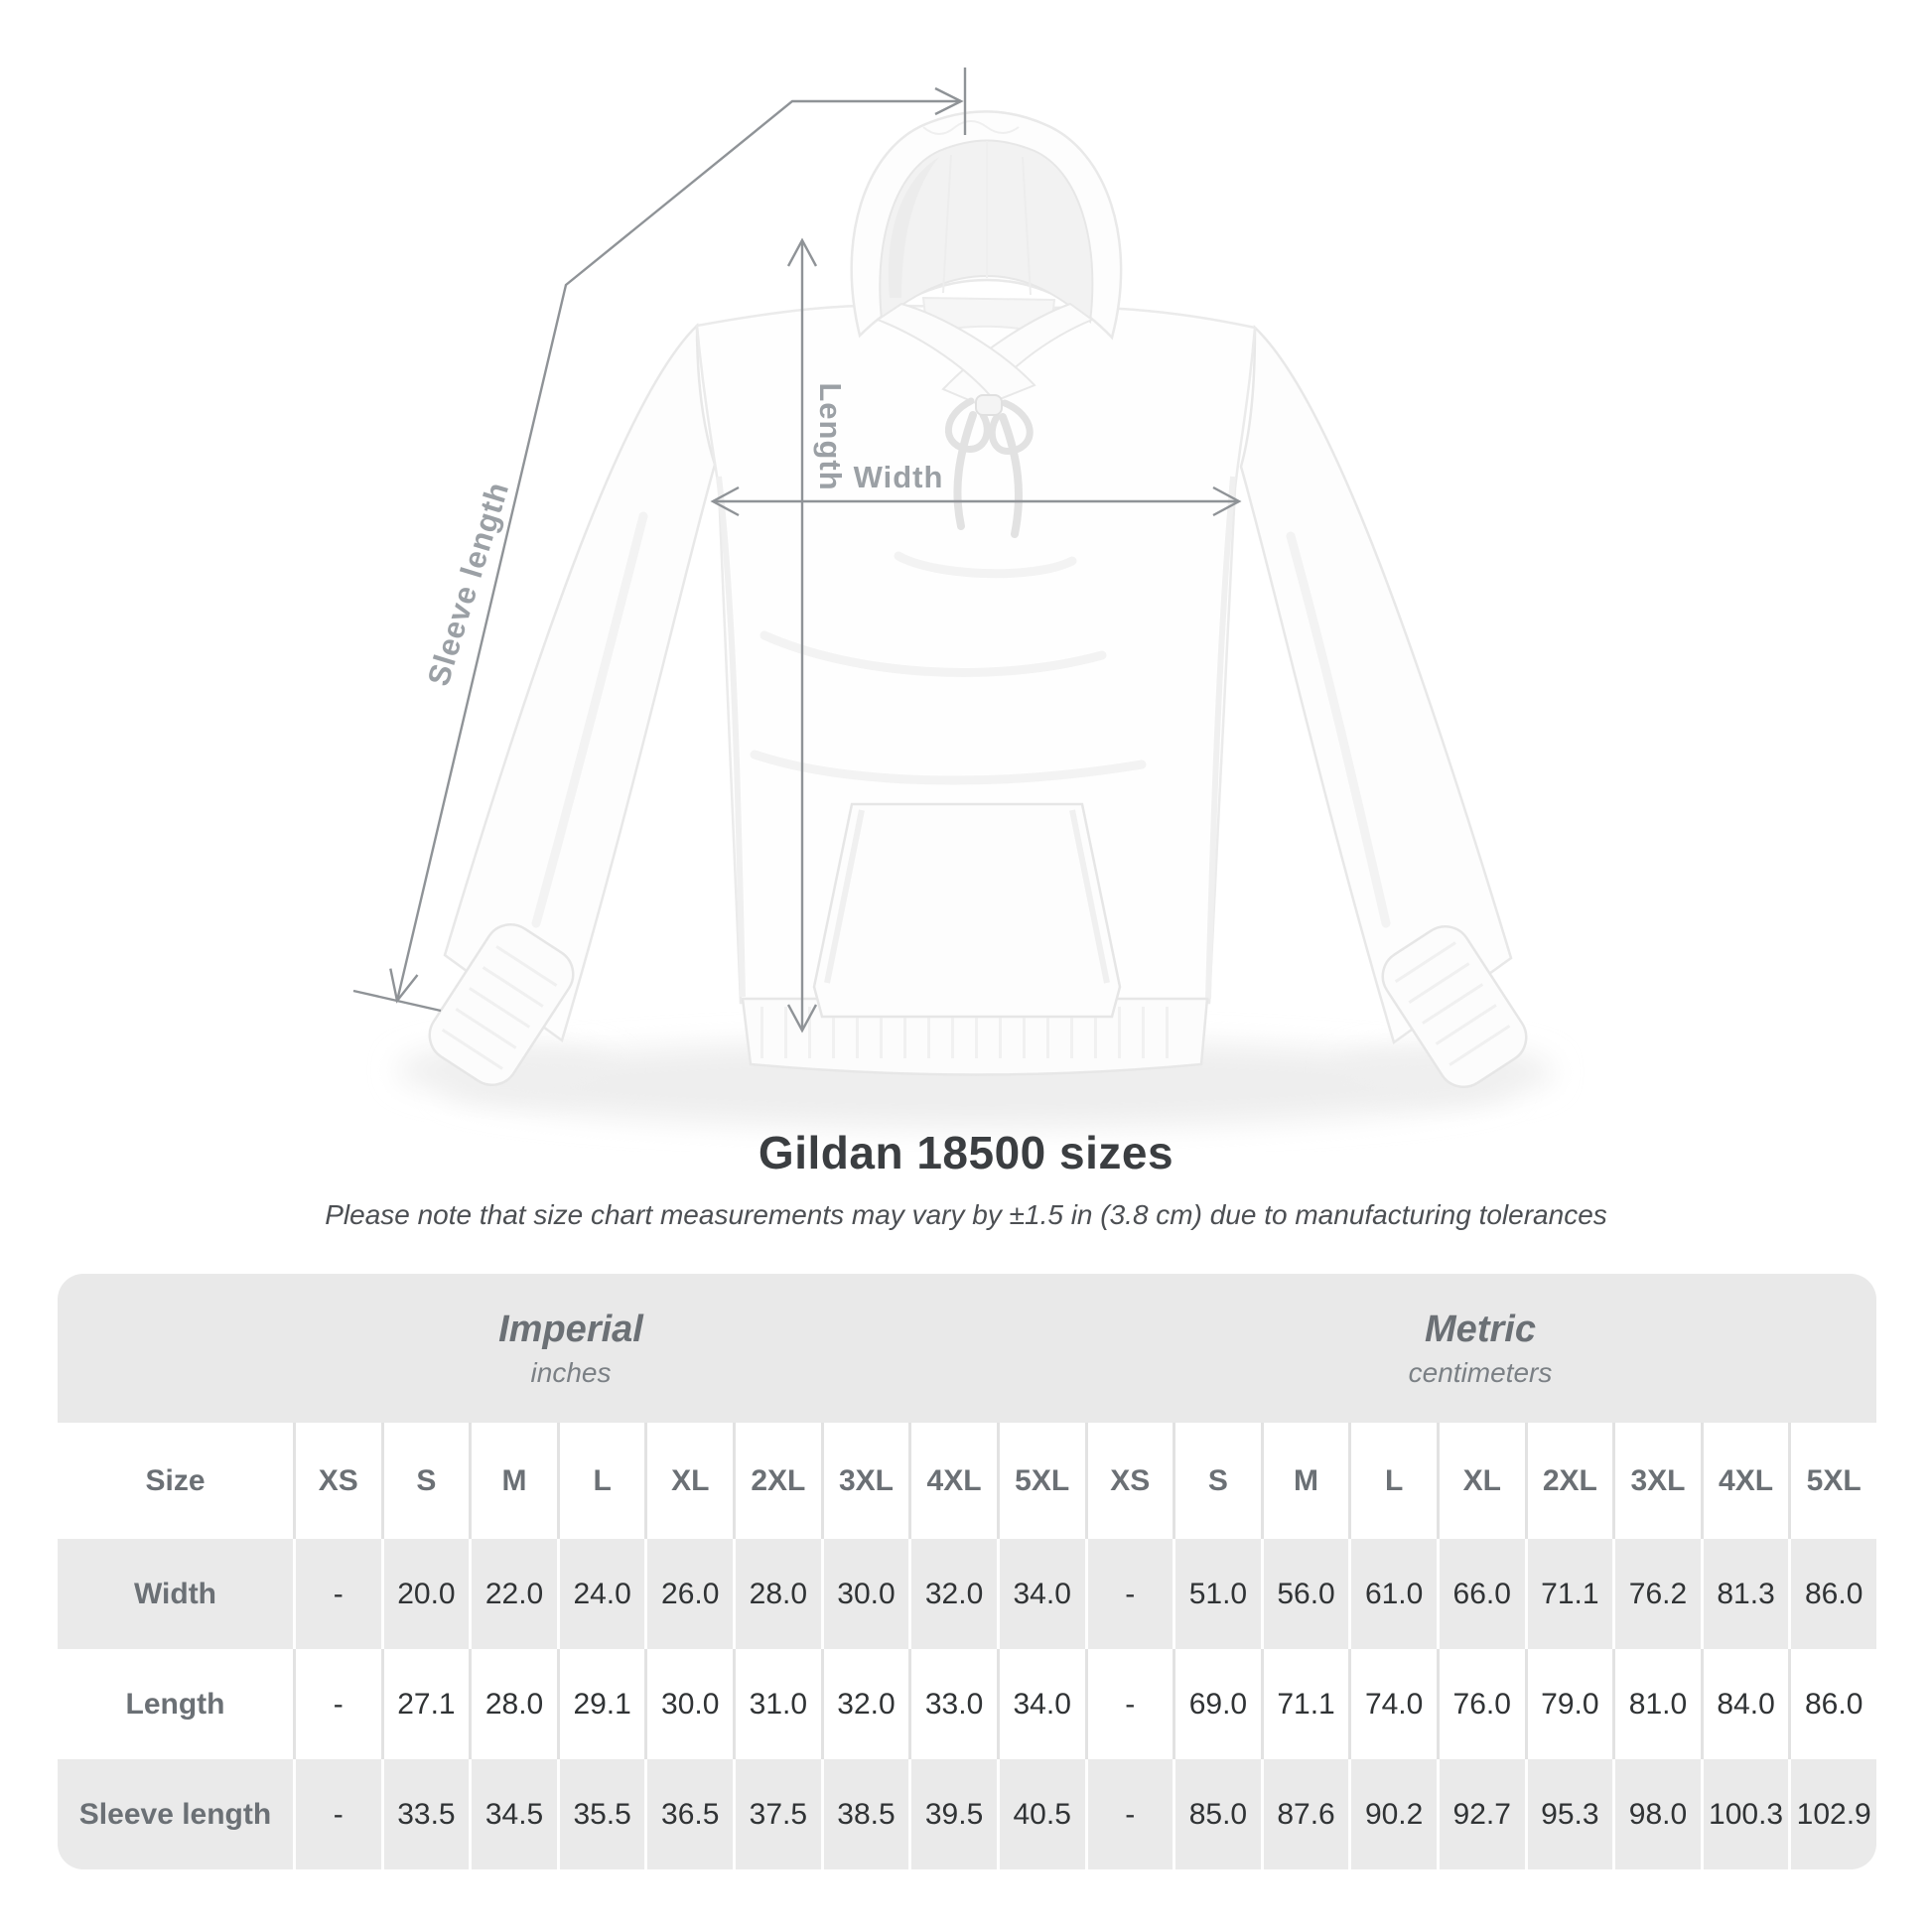 The image size is (1932, 1932). I want to click on imperial-value-cell: 40.5, so click(1040, 1814).